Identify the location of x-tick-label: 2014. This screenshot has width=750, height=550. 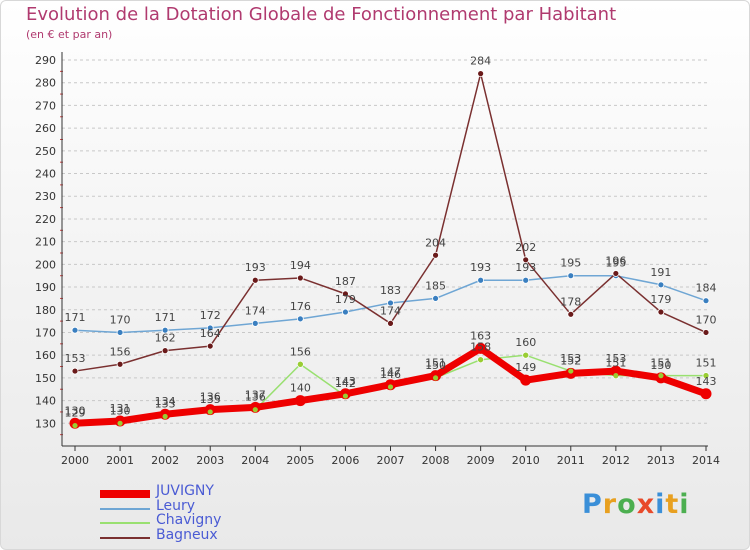
(706, 460).